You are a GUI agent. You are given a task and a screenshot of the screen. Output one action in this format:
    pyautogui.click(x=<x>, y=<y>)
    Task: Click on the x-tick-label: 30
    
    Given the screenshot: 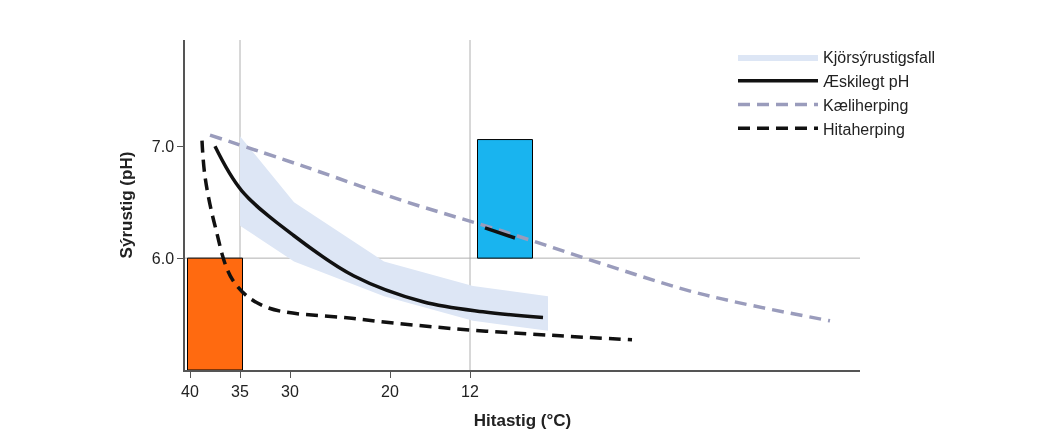 What is the action you would take?
    pyautogui.click(x=290, y=391)
    